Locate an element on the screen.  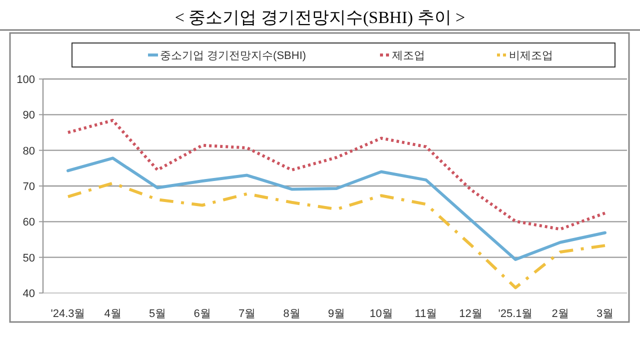
y-tick-label: 50 is located at coordinates (28, 258).